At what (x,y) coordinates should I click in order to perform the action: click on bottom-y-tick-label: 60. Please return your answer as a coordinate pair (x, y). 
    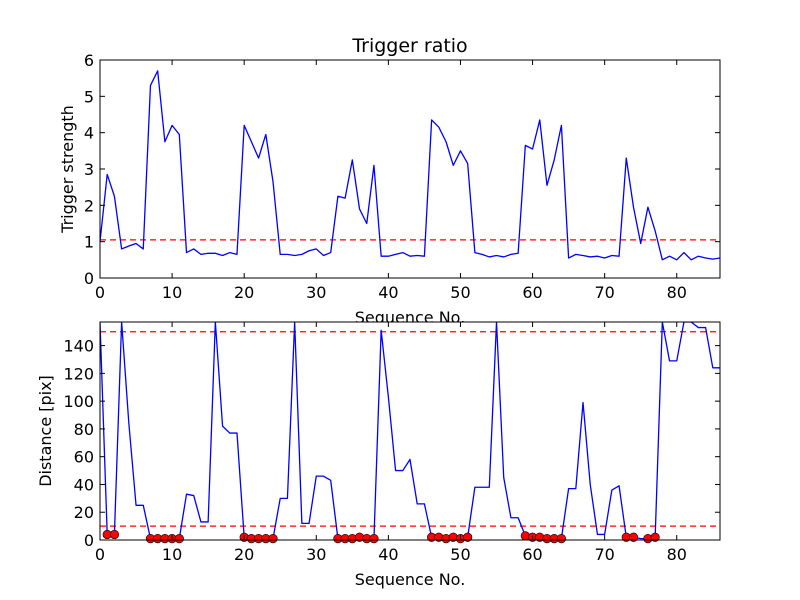
    Looking at the image, I should click on (84, 457).